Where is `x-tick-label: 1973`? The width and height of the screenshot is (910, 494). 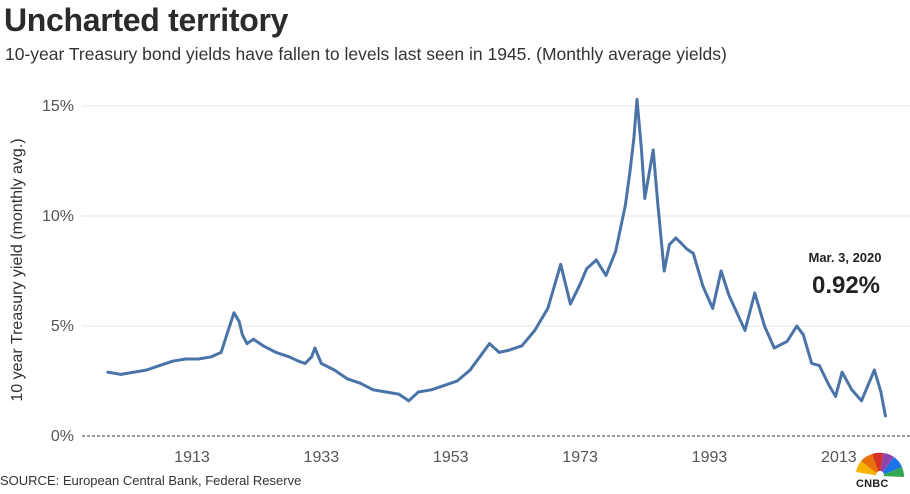 x-tick-label: 1973 is located at coordinates (580, 457).